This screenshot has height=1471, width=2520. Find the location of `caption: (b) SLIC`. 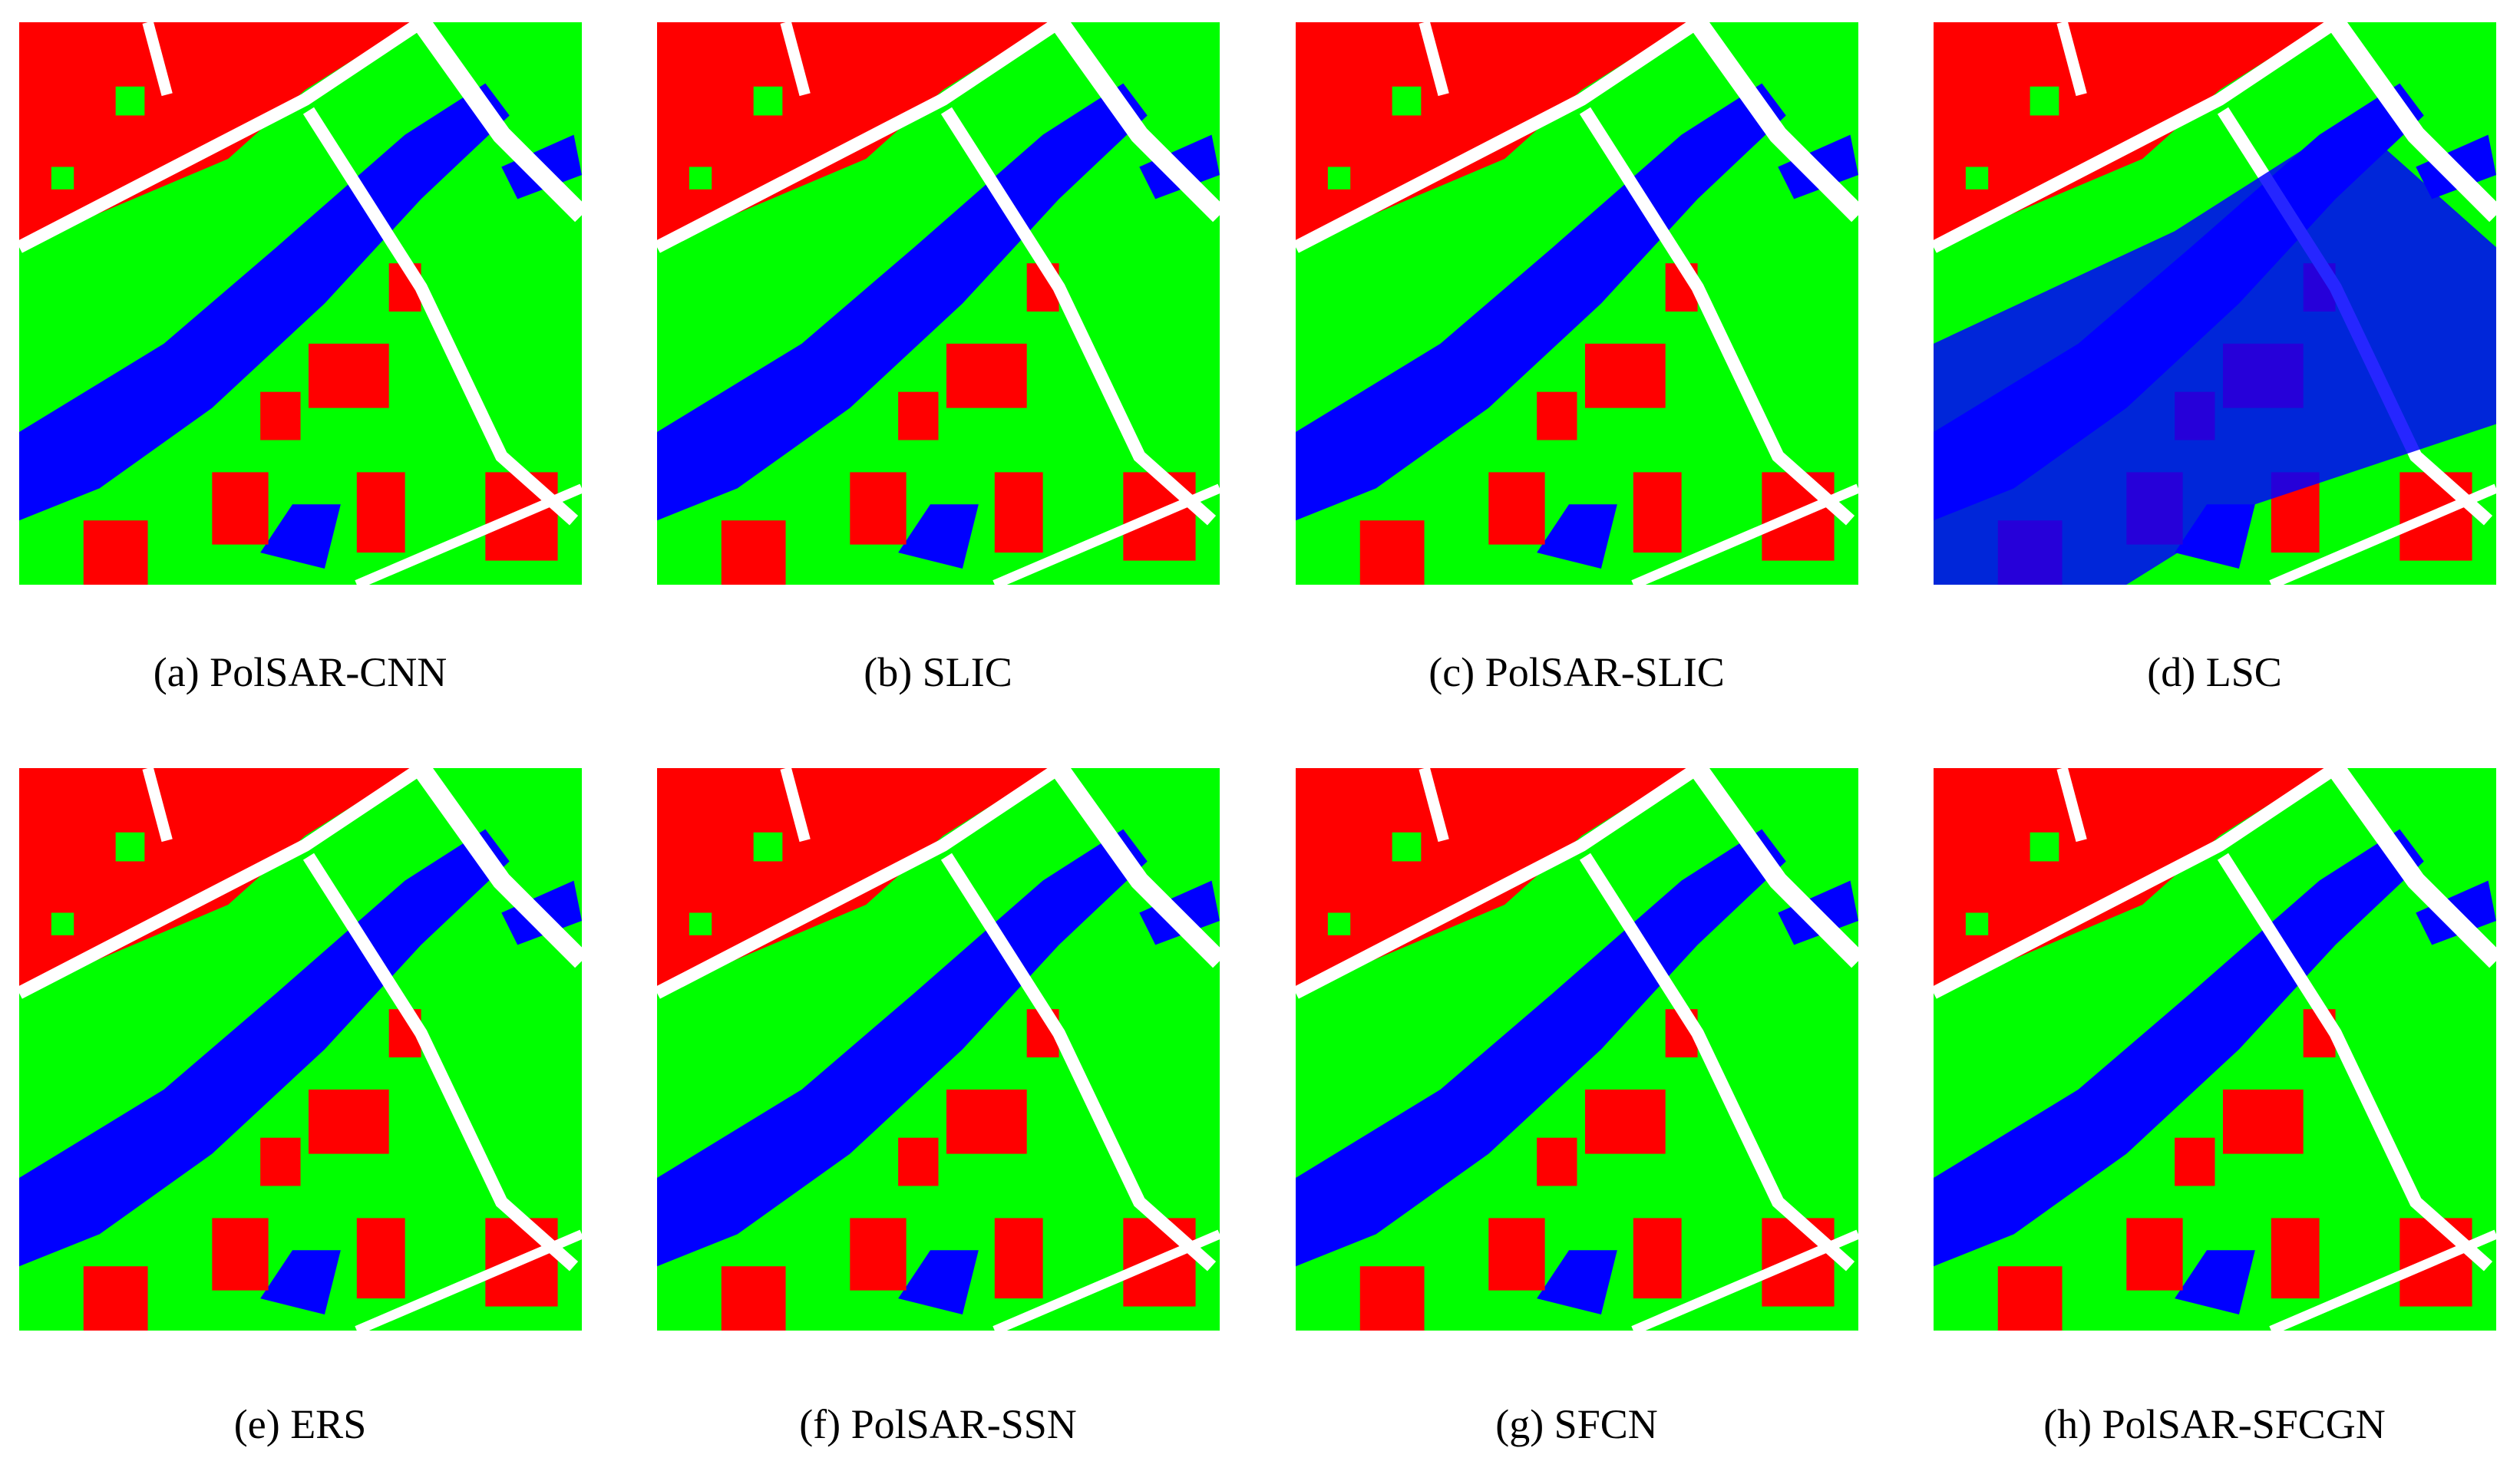

caption: (b) SLIC is located at coordinates (938, 672).